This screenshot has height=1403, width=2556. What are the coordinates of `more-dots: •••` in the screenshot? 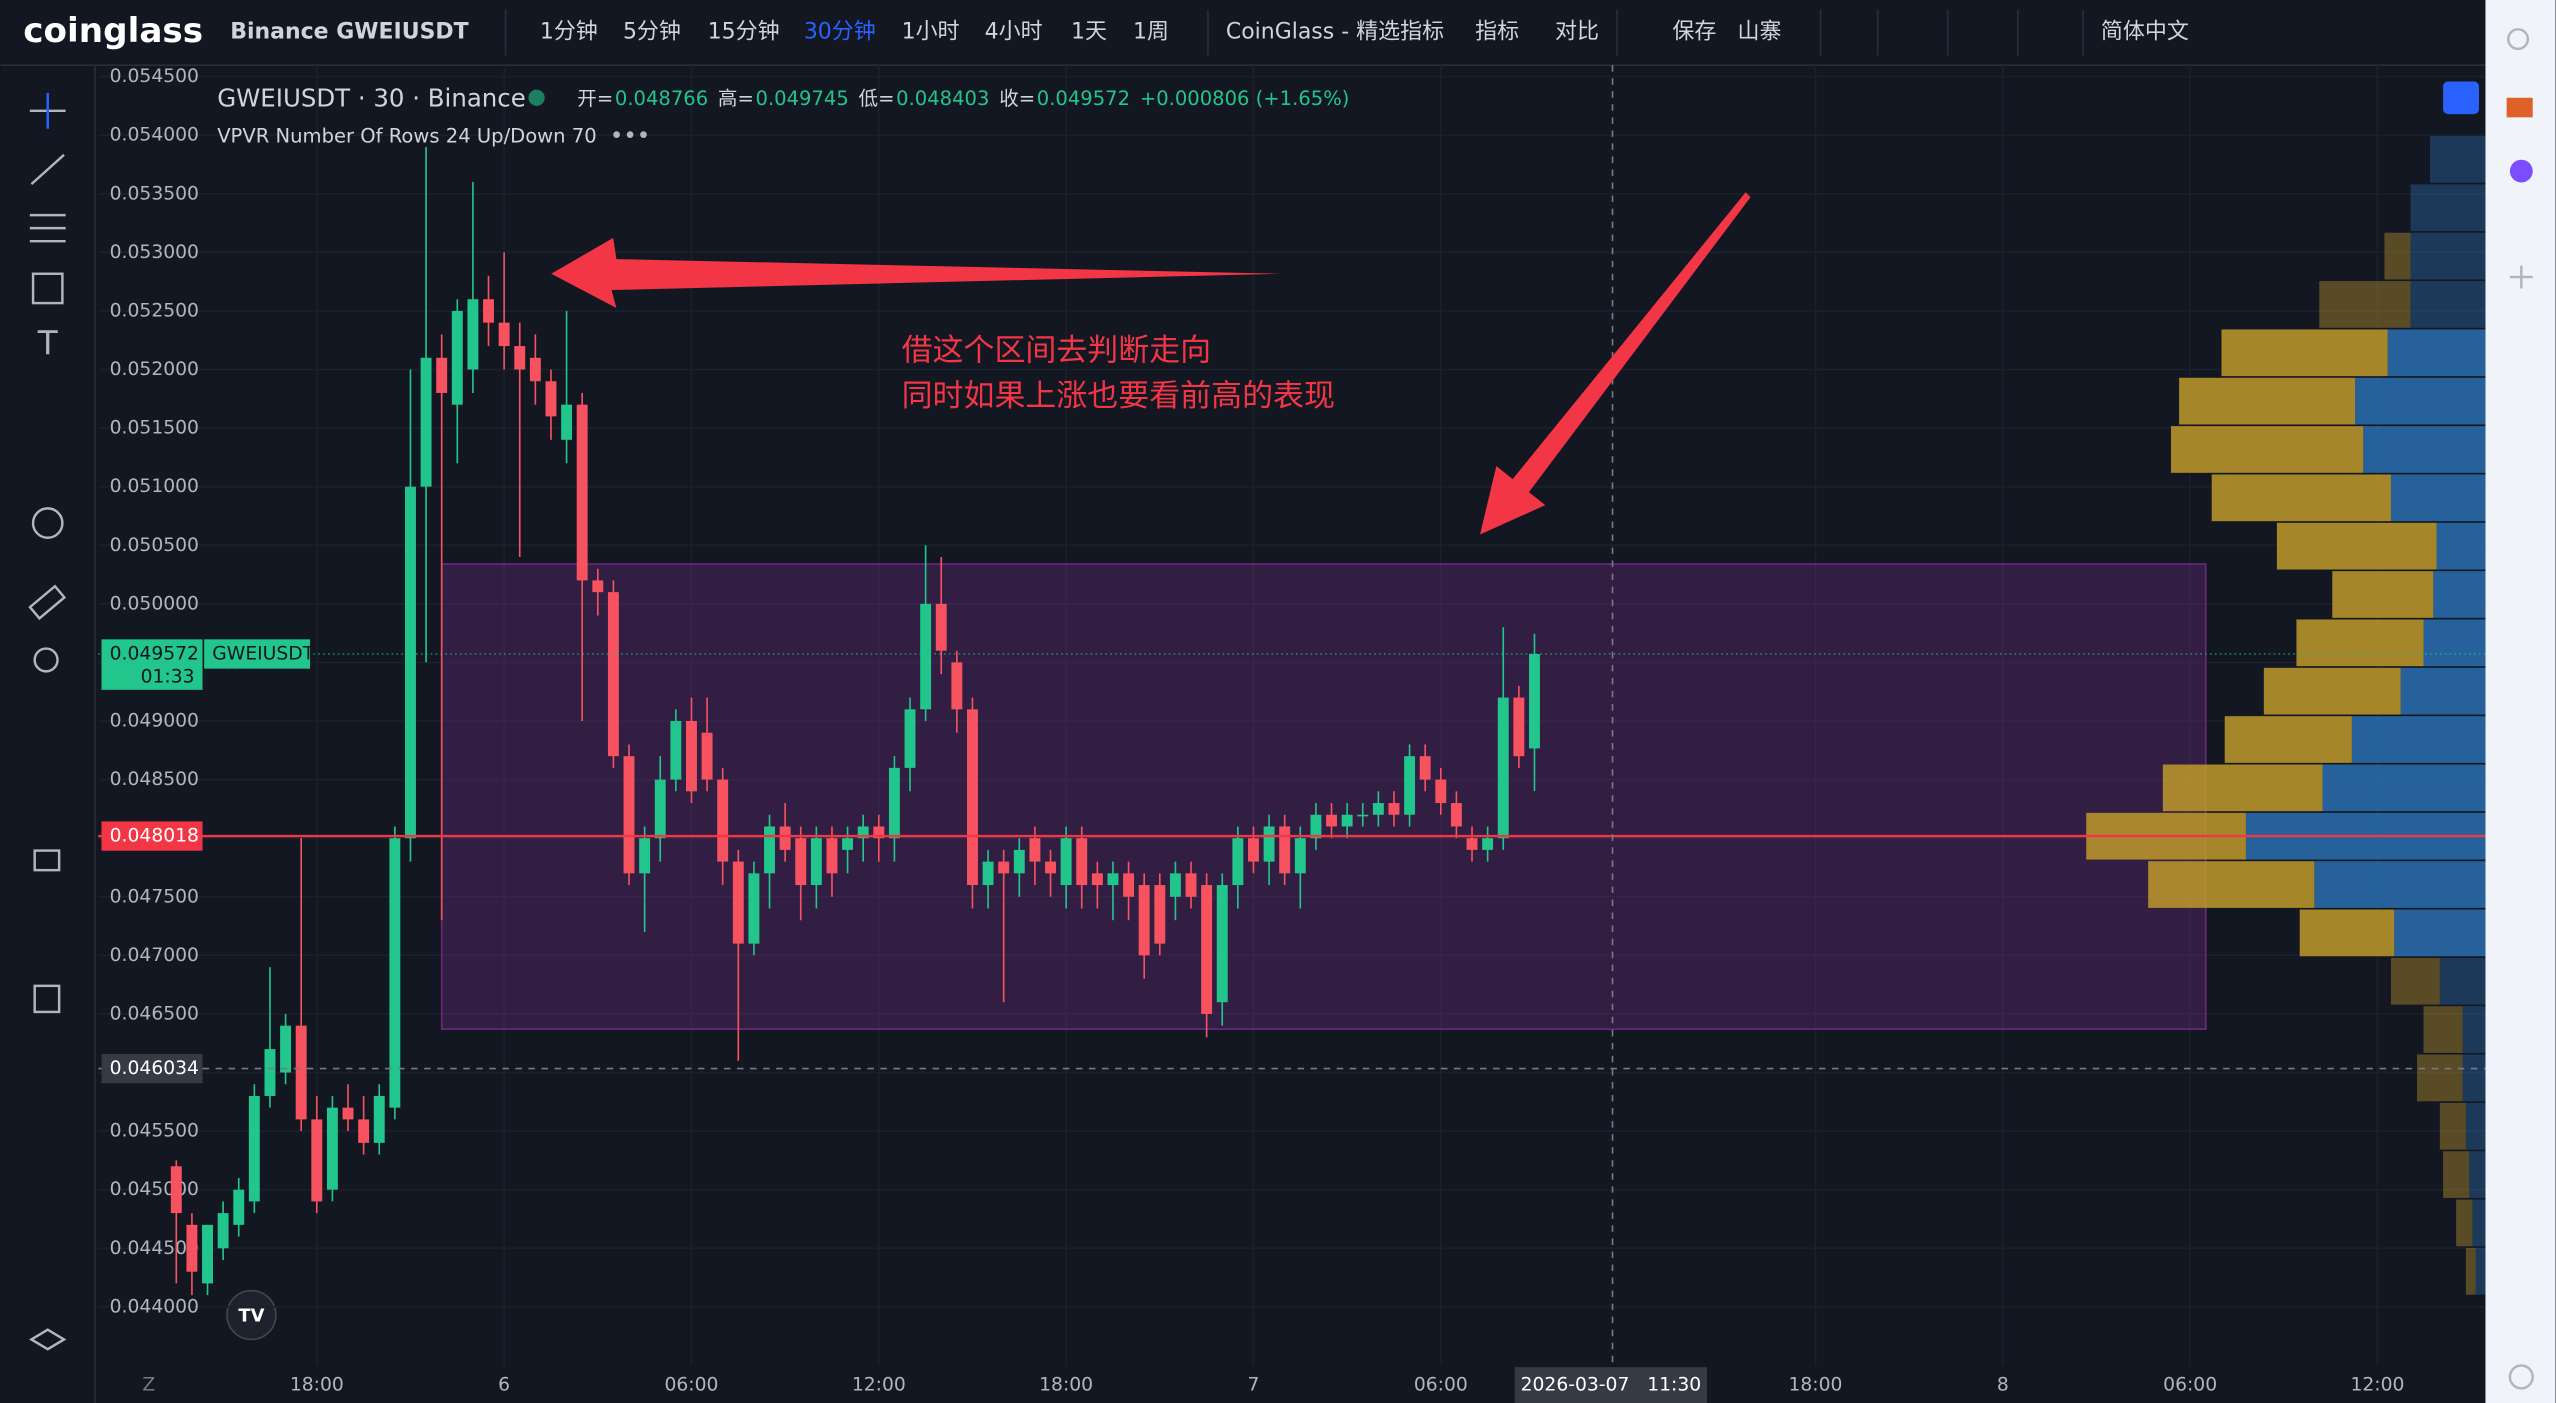 It's located at (630, 136).